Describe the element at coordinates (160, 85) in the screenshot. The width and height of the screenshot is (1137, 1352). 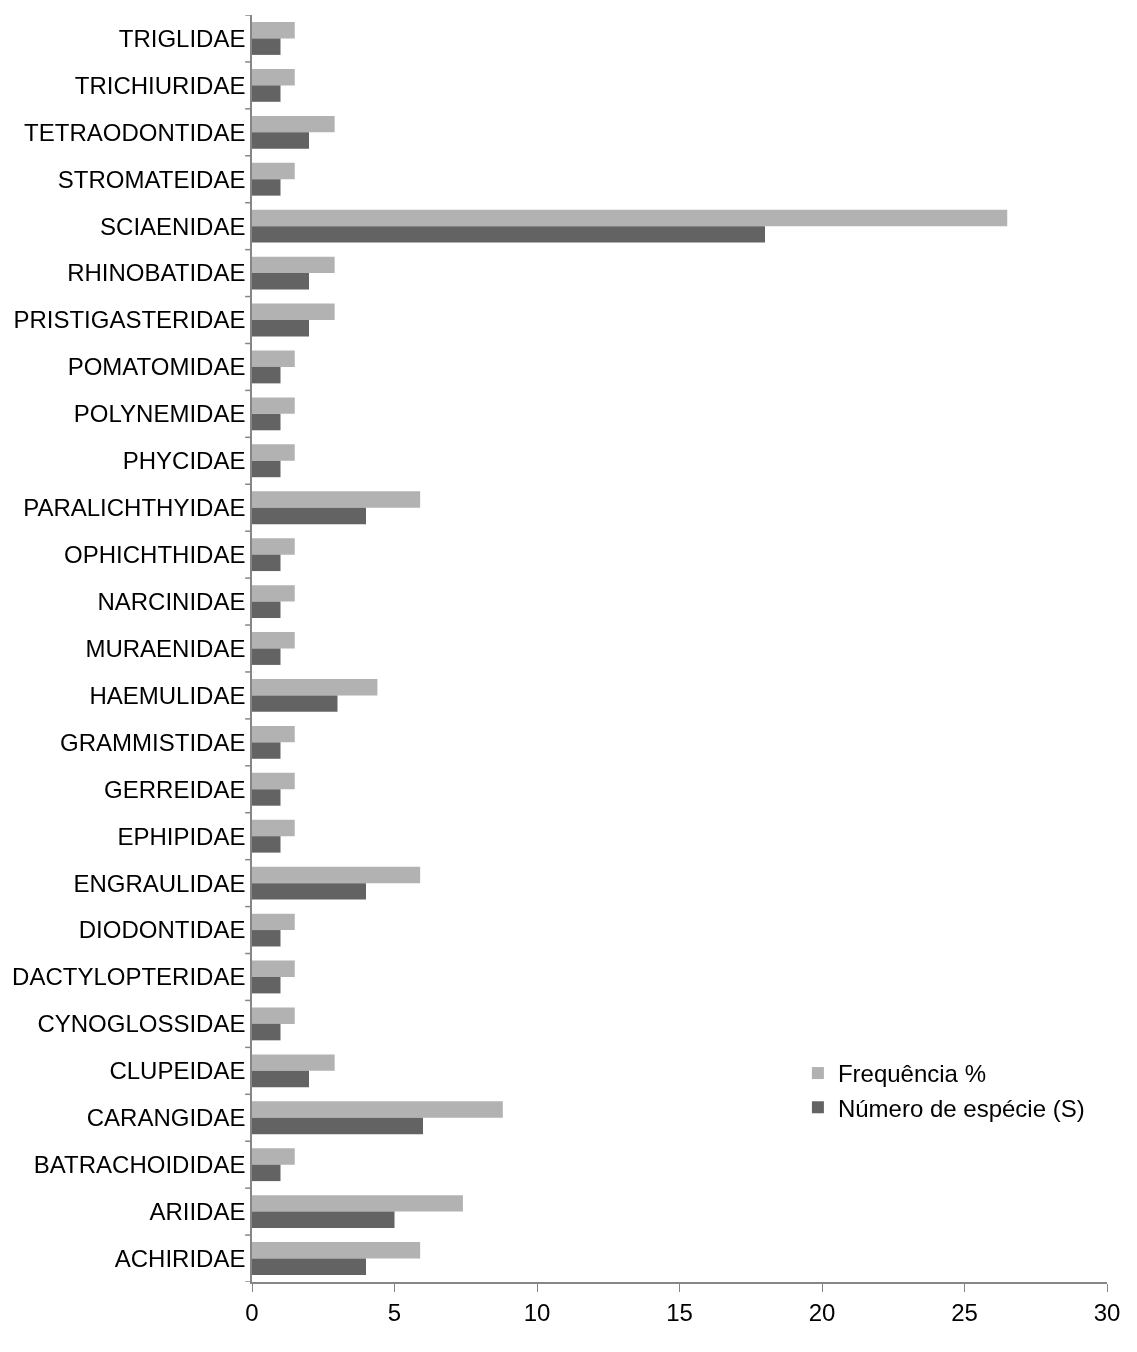
I see `y-tick-label: TRICHIURIDAE` at that location.